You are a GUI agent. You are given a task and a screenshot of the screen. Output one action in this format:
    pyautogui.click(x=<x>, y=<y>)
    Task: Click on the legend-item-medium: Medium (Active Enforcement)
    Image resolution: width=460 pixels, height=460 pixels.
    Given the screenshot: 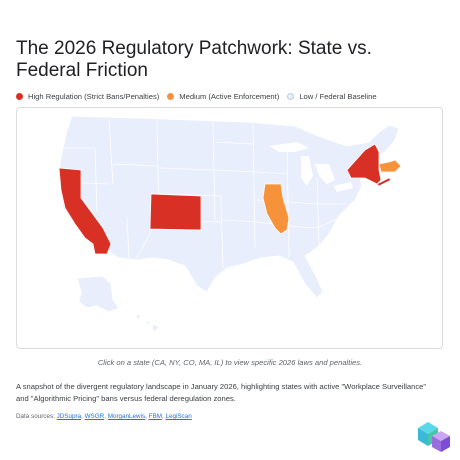 What is the action you would take?
    pyautogui.click(x=223, y=96)
    